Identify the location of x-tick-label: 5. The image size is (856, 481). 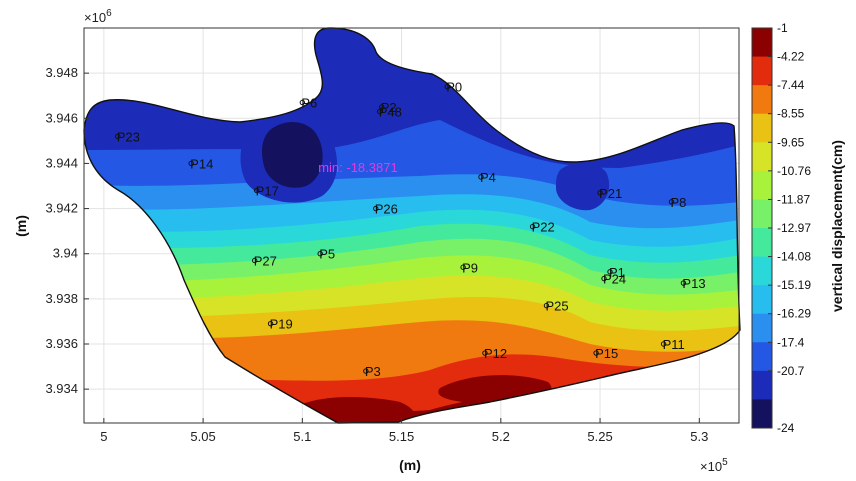
(103, 436).